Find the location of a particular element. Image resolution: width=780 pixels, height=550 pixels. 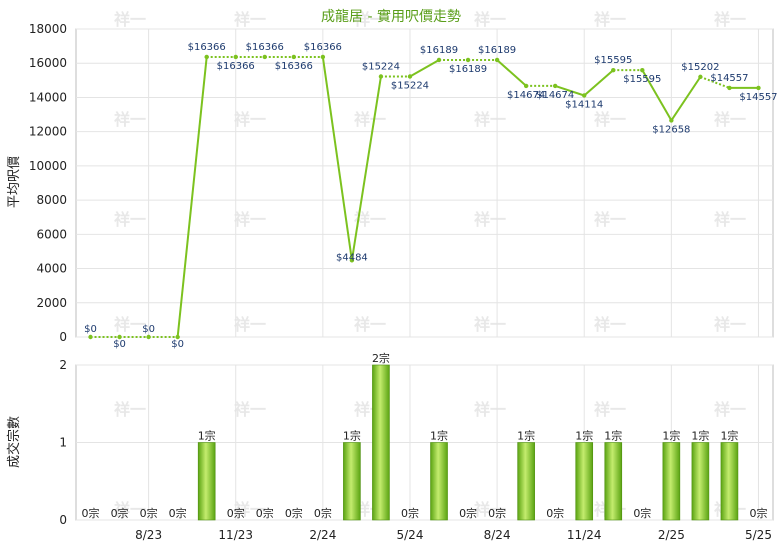

price-y-tick-label: 6000 is located at coordinates (51, 234).